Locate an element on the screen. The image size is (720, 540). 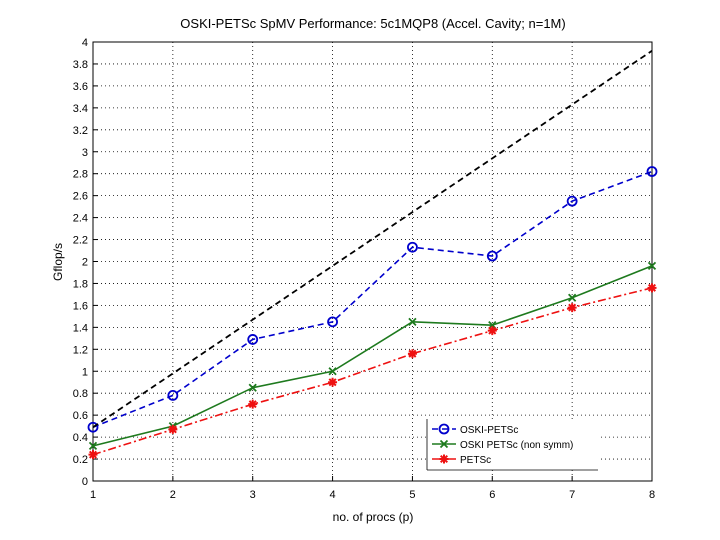
x-tick-label: 8 is located at coordinates (652, 495).